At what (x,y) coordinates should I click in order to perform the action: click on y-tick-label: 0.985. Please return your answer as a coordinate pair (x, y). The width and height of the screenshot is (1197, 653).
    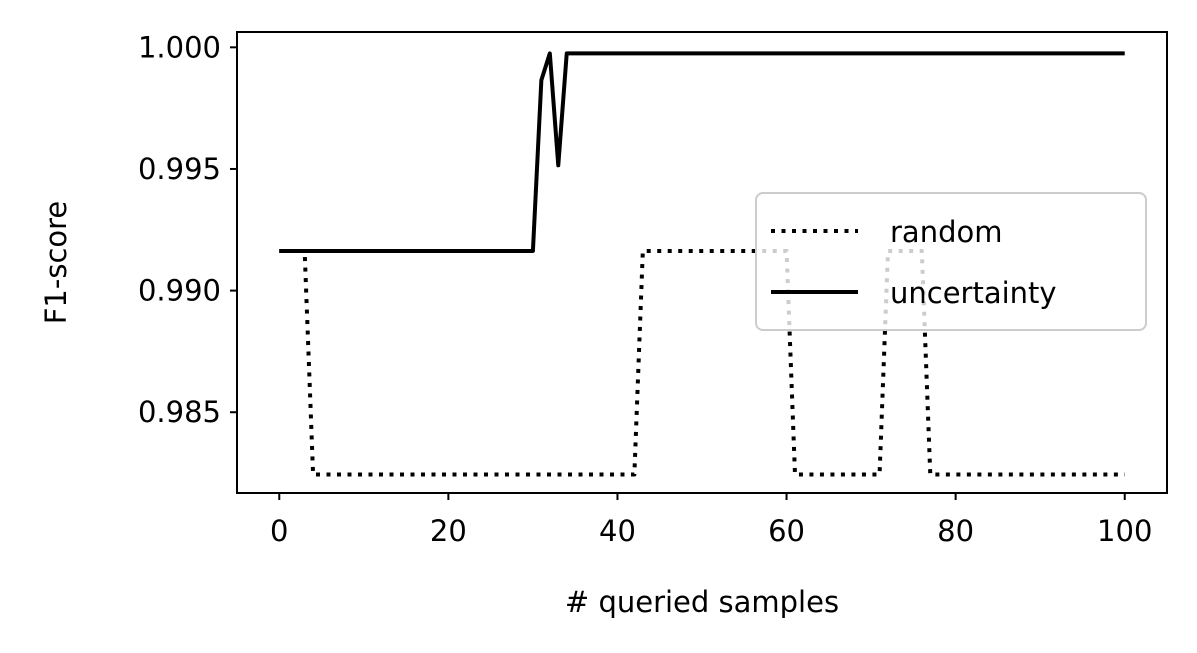
    Looking at the image, I should click on (179, 412).